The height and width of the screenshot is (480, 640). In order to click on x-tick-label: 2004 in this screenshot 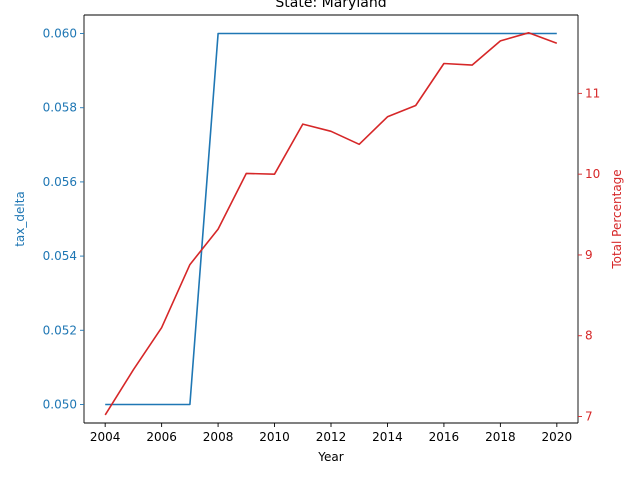, I will do `click(105, 437)`.